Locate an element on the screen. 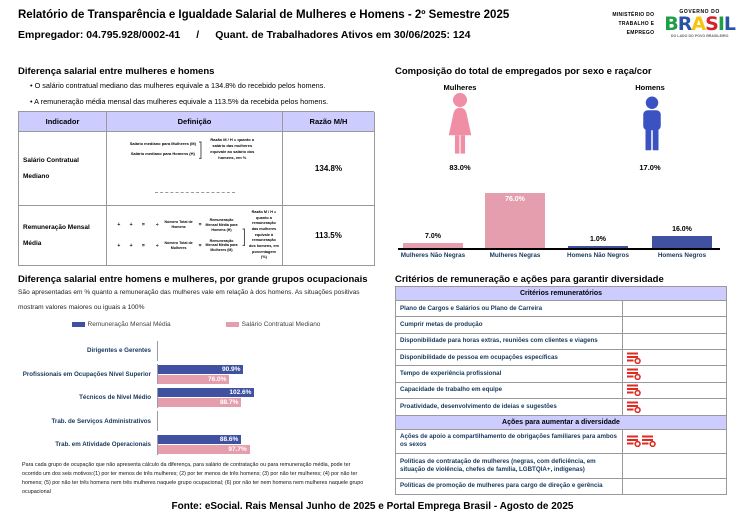  equation-divisor-label: Número Total de Homens is located at coordinates (178, 225).